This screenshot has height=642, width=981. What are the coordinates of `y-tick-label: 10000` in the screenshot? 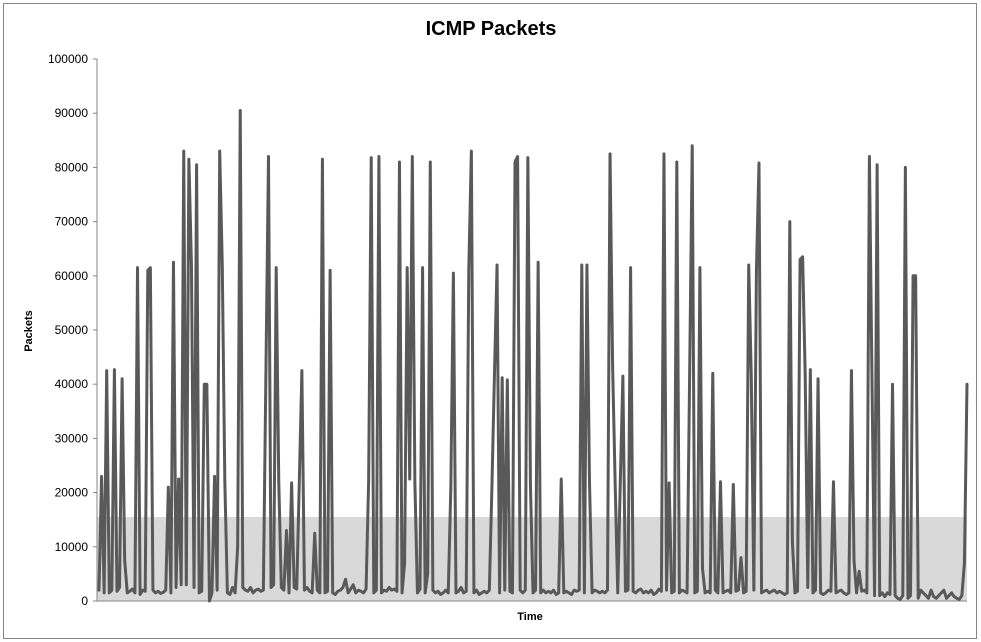 It's located at (72, 547).